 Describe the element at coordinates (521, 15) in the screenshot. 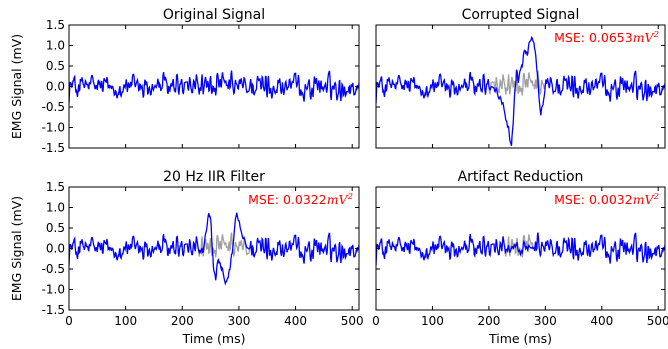

I see `subplot-title: Corrupted Signal` at that location.